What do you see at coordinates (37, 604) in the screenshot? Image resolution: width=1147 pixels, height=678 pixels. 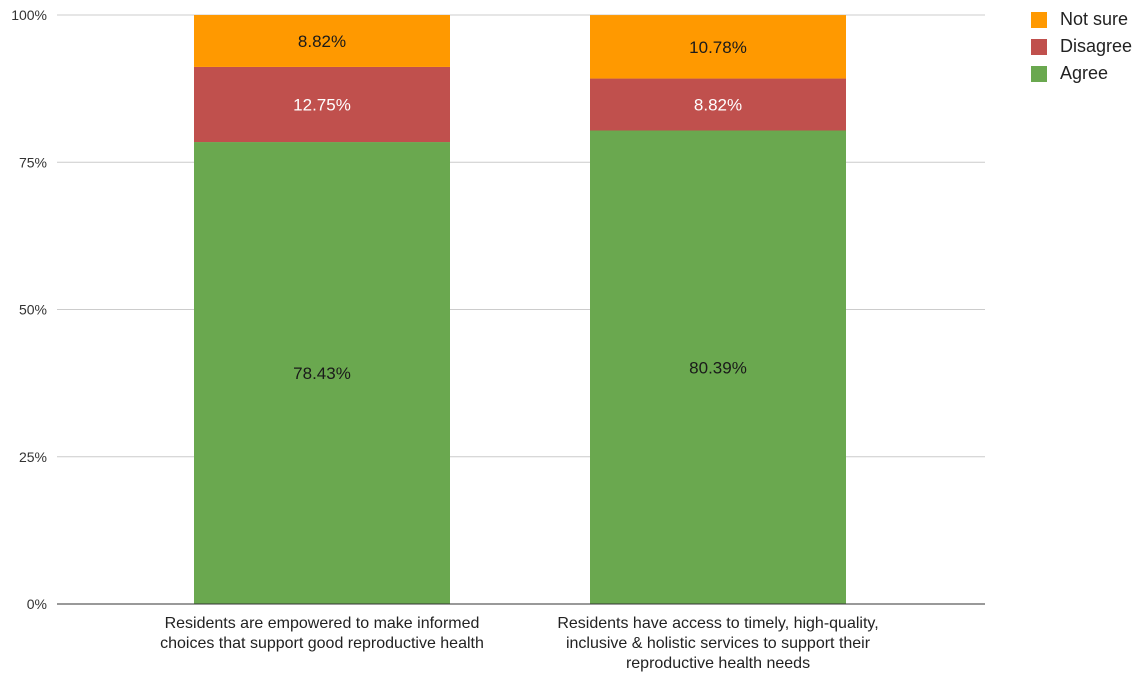 I see `y-tick-label: 0%` at bounding box center [37, 604].